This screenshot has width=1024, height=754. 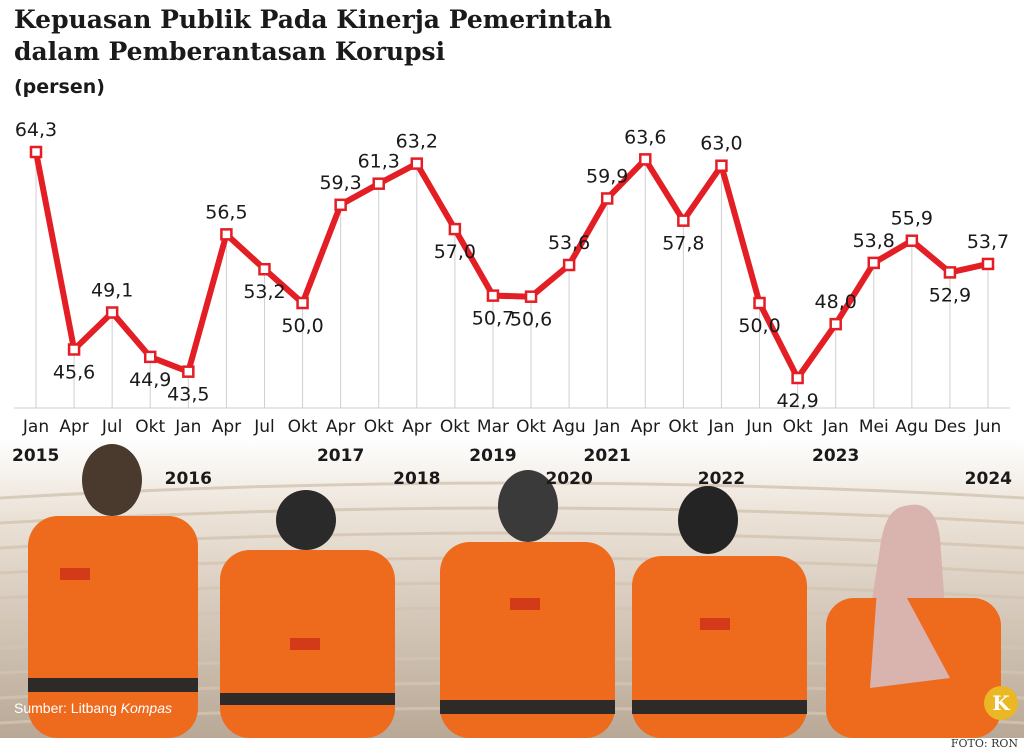 What do you see at coordinates (988, 479) in the screenshot?
I see `year-label: 2024` at bounding box center [988, 479].